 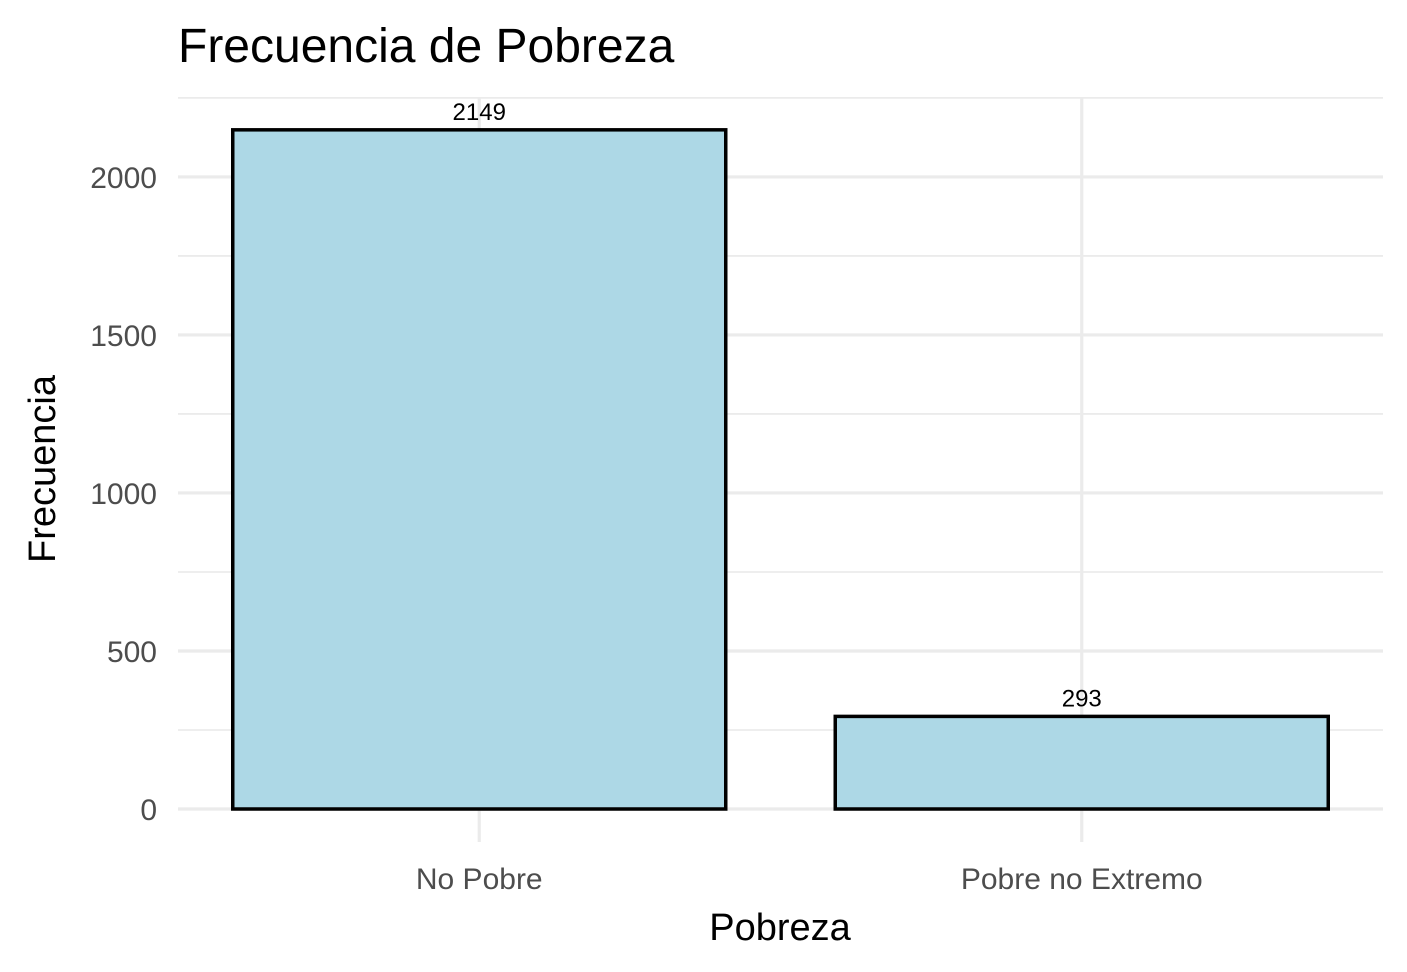 I want to click on data-label: 2149, so click(x=479, y=112).